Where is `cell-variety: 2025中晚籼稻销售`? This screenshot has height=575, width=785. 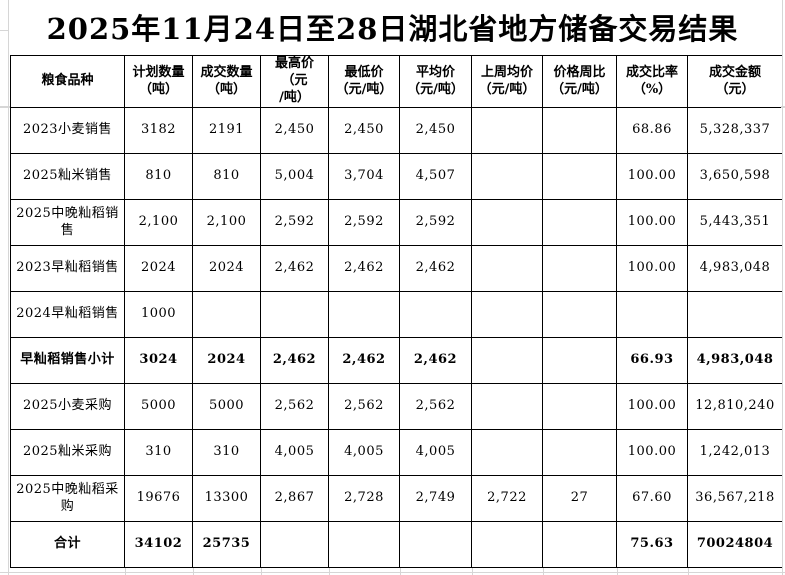
cell-variety: 2025中晚籼稻销售 is located at coordinates (67, 222).